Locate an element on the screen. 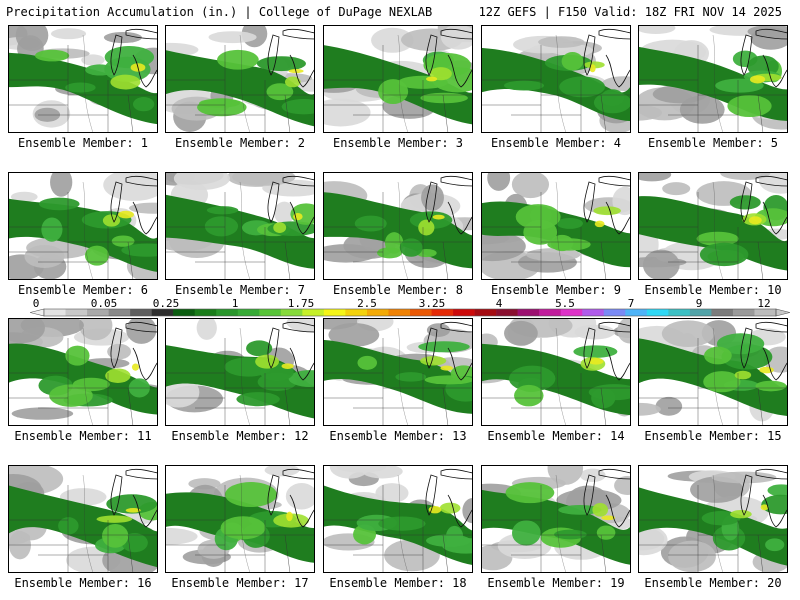  ensemble-member-label: Ensemble Member: 19 is located at coordinates (556, 583).